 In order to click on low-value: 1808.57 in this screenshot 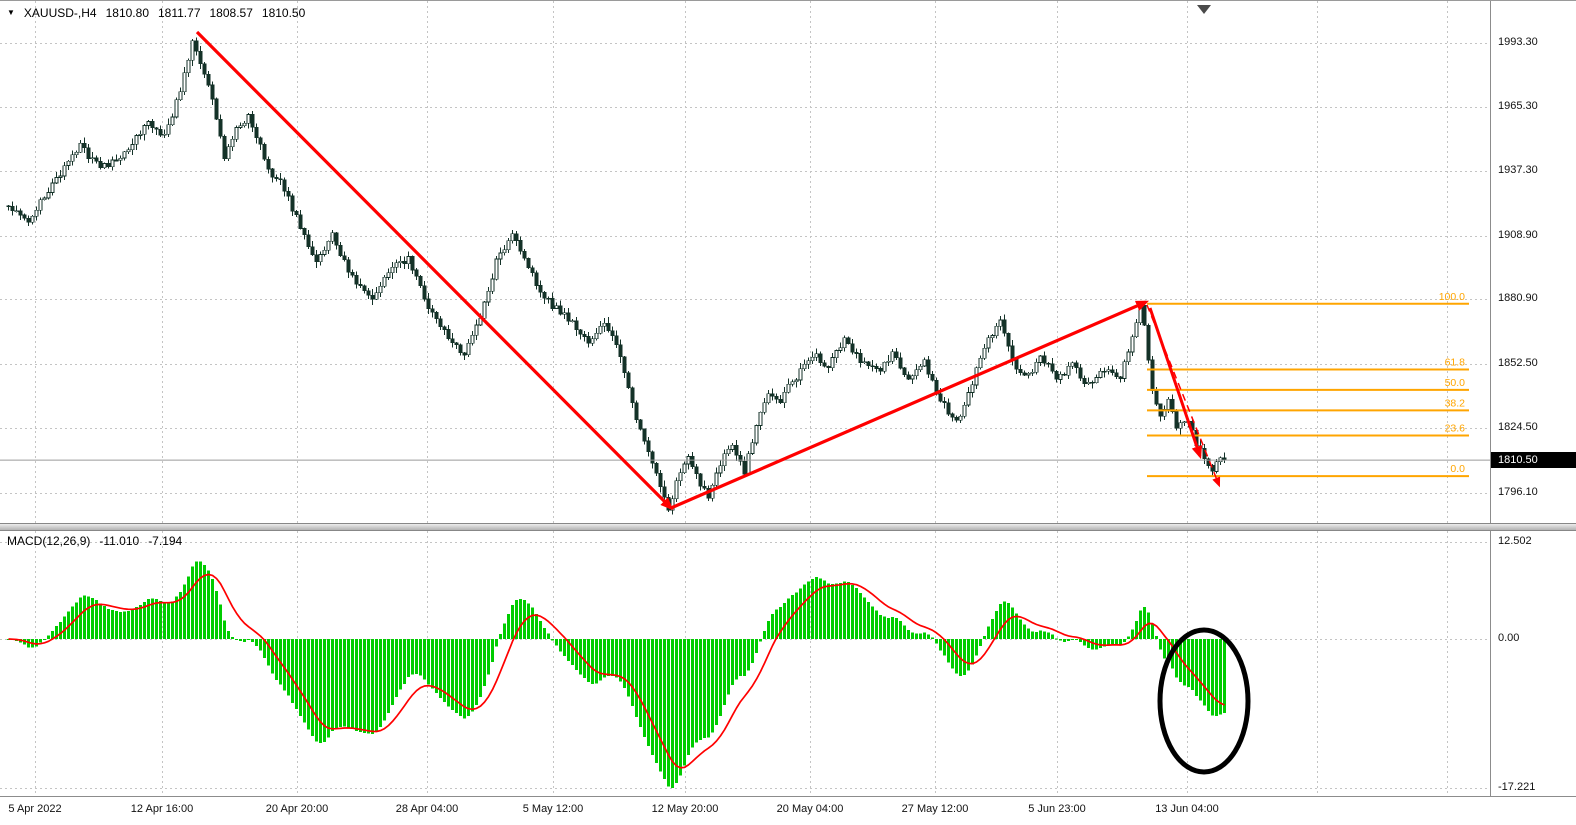, I will do `click(231, 13)`.